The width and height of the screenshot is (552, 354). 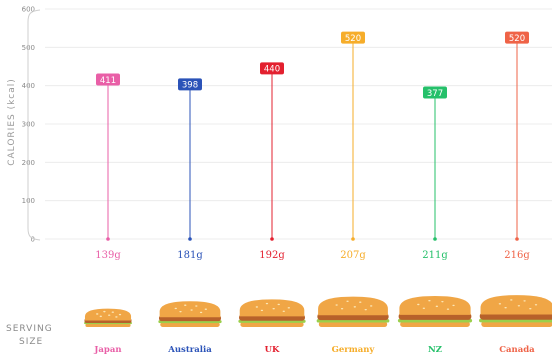 I want to click on serving-weight-label: 139g, so click(x=108, y=255).